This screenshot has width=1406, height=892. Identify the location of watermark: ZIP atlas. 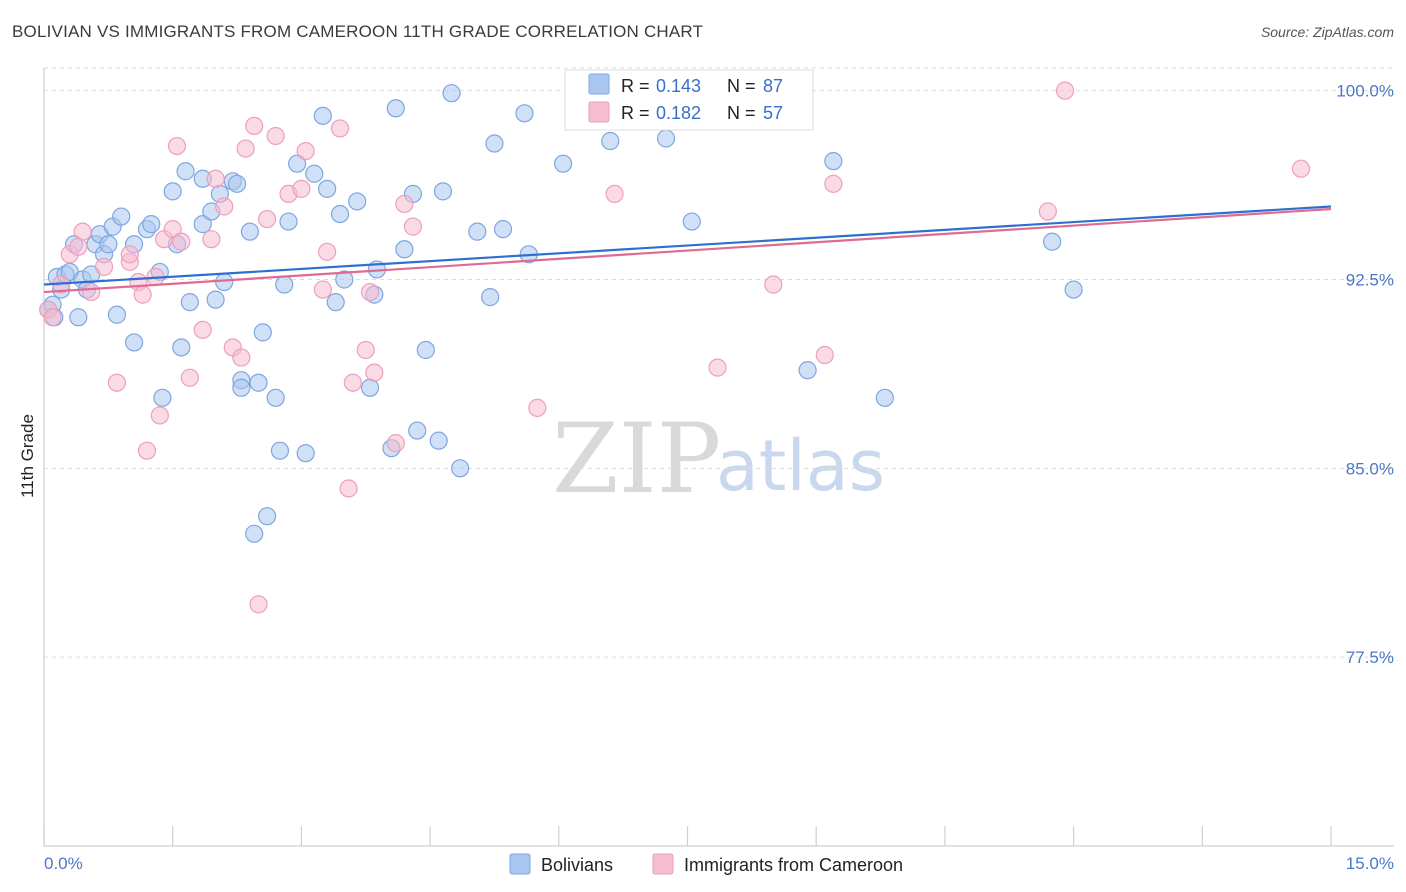
(718, 459).